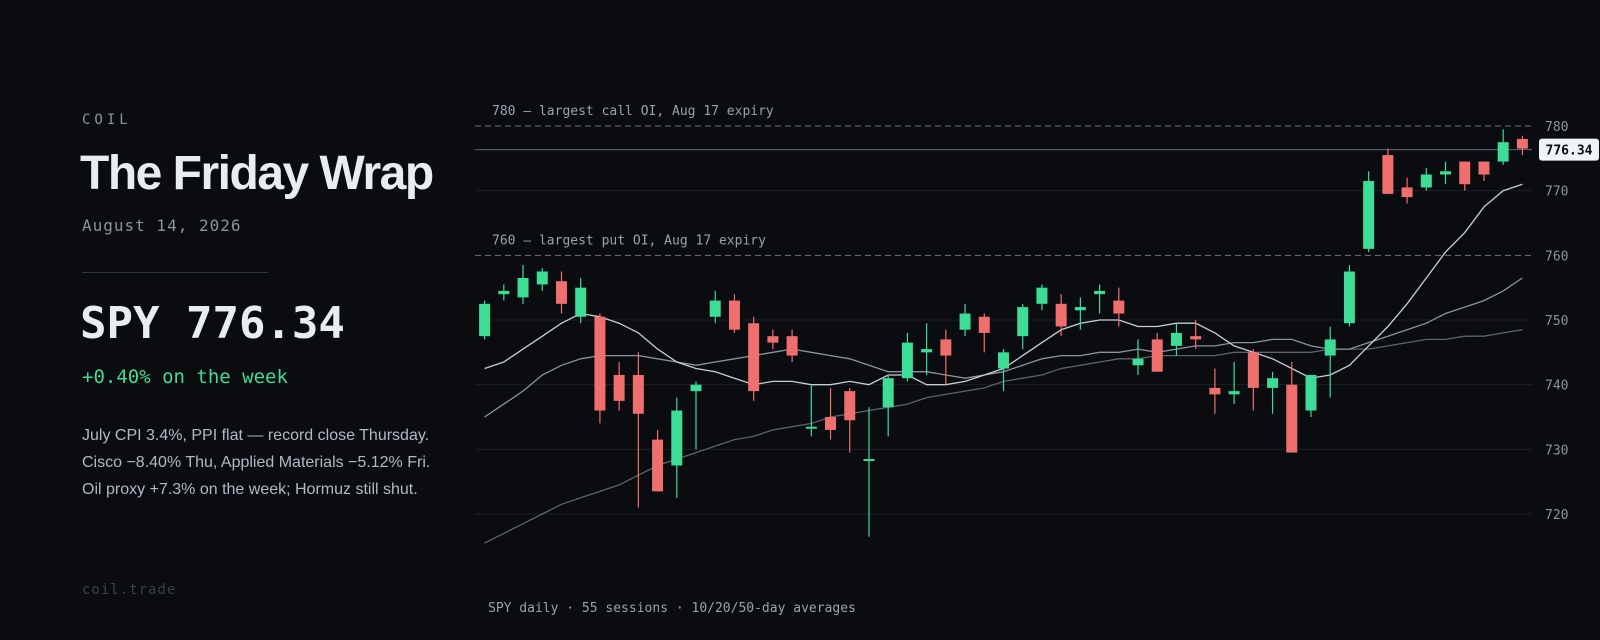 The width and height of the screenshot is (1600, 640). What do you see at coordinates (185, 377) in the screenshot?
I see `weekly-change: +0.40% on the week` at bounding box center [185, 377].